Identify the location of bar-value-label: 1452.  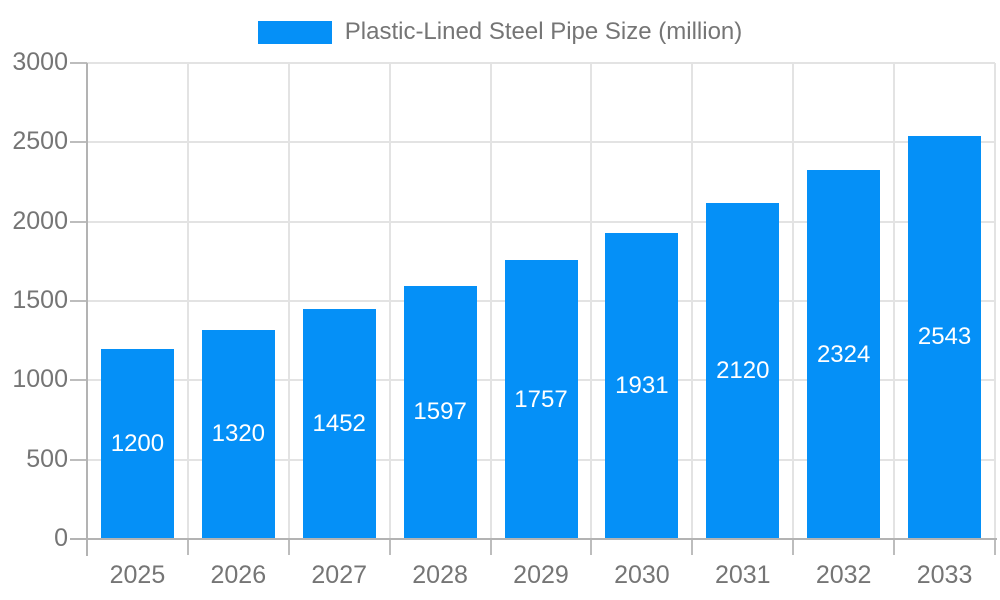
(339, 423).